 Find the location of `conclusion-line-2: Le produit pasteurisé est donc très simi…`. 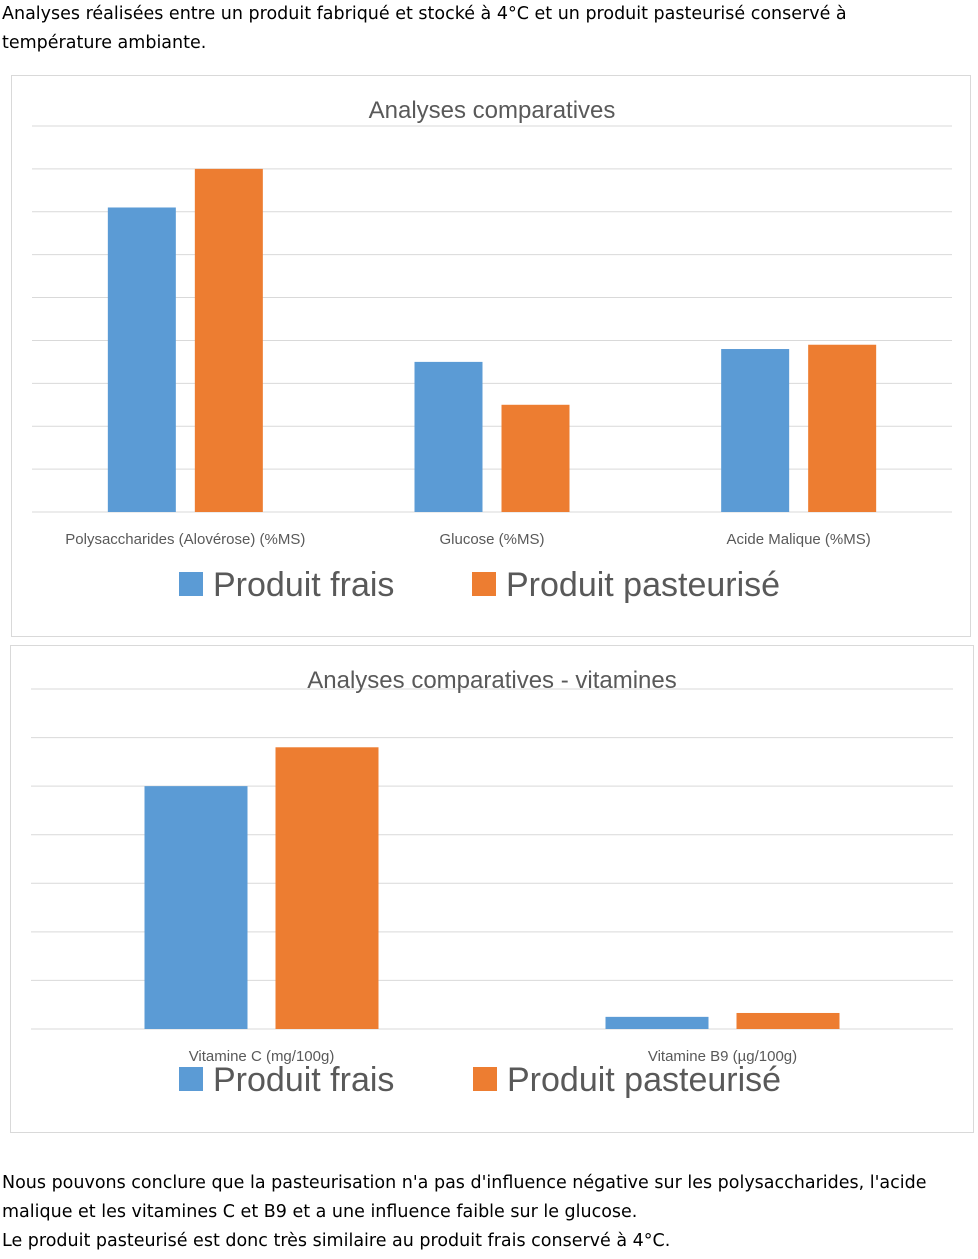

conclusion-line-2: Le produit pasteurisé est donc très simi… is located at coordinates (336, 1241).